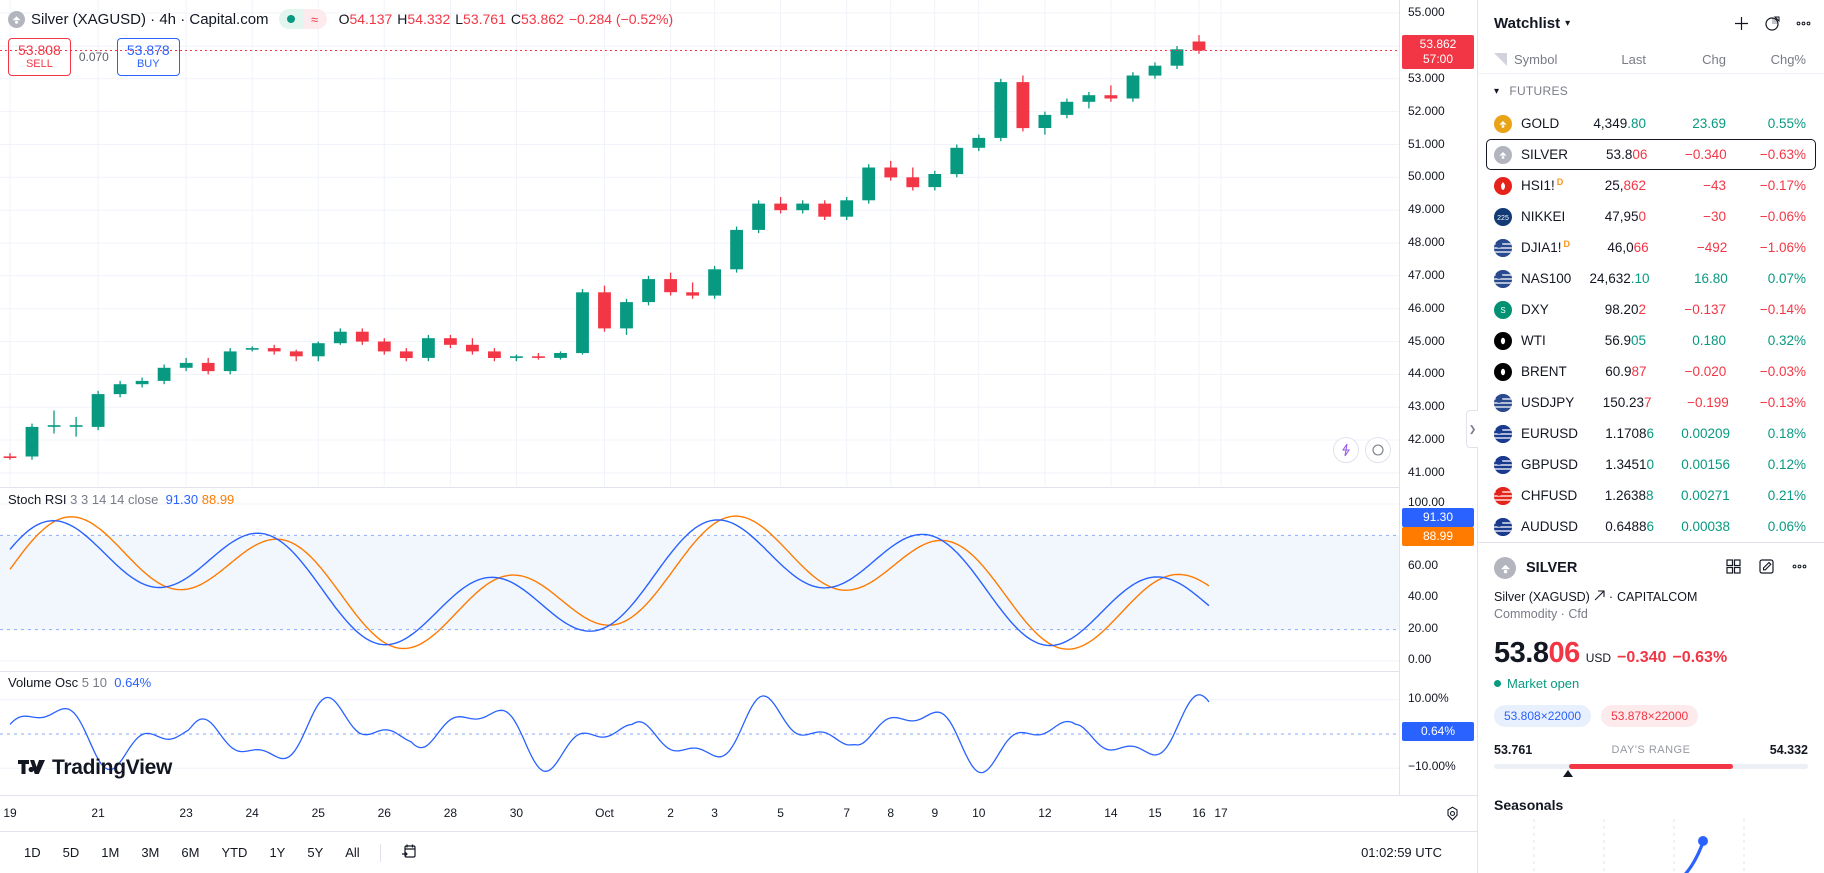  What do you see at coordinates (133, 682) in the screenshot?
I see `volume-osc-value: 0.64%` at bounding box center [133, 682].